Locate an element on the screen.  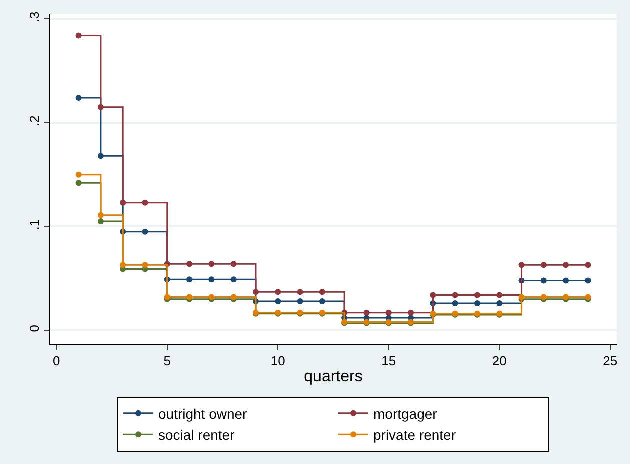
x-tick-label: 0 is located at coordinates (56, 361).